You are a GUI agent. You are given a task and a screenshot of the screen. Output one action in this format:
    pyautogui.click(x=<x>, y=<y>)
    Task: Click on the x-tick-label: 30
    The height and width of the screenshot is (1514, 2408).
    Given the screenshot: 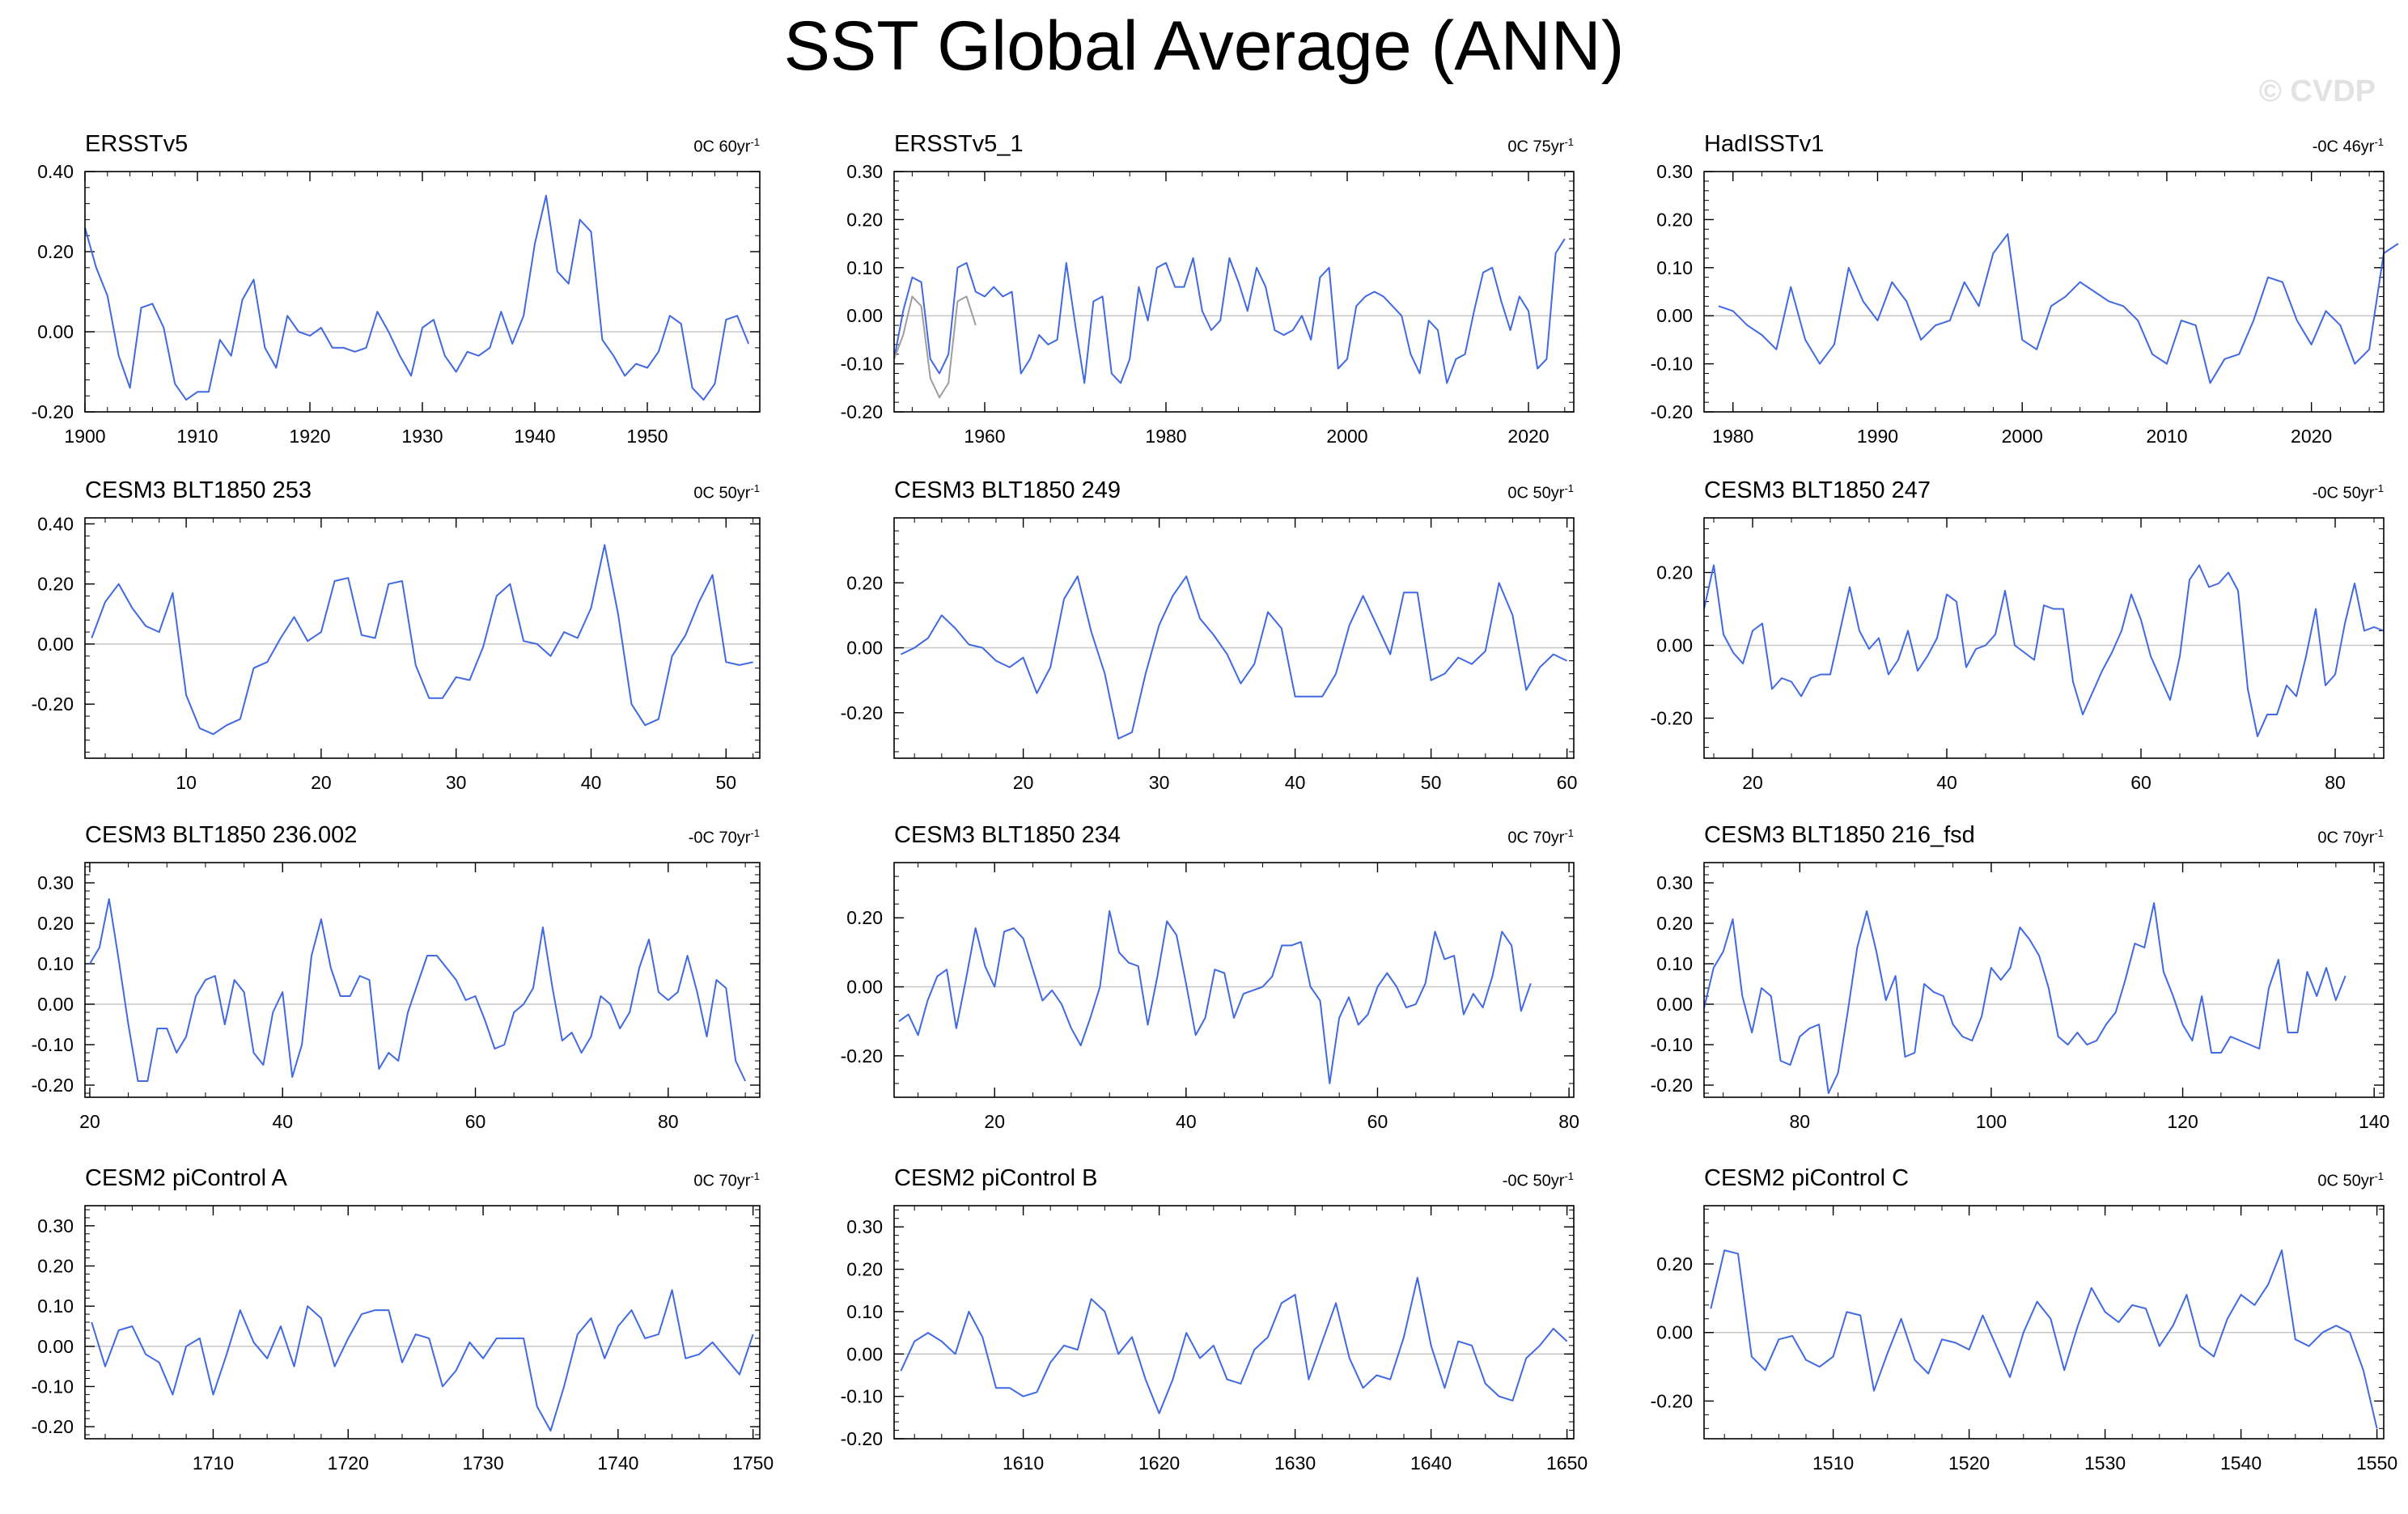 What is the action you would take?
    pyautogui.click(x=1159, y=783)
    